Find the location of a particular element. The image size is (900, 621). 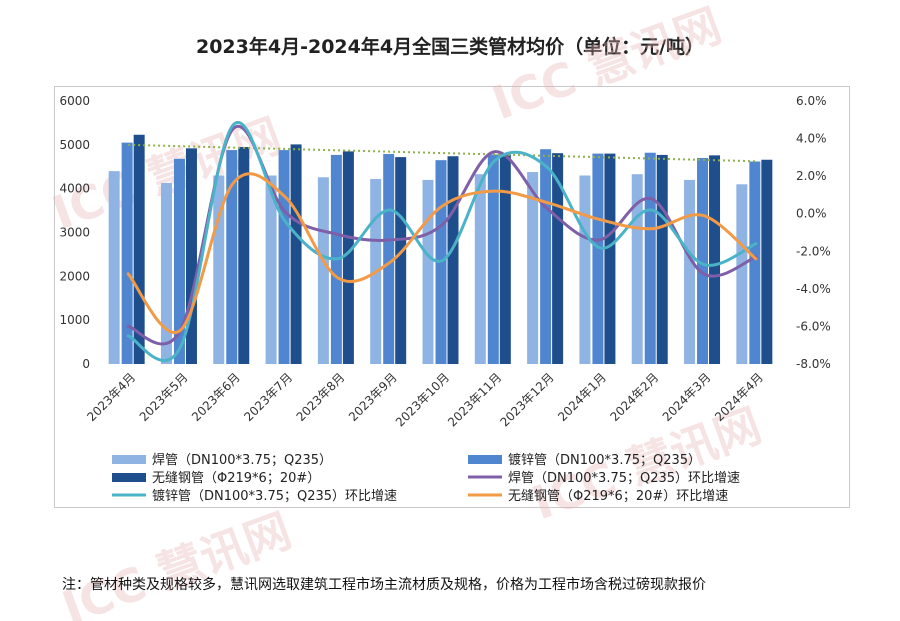

x-axis-label: 2023年8月 is located at coordinates (321, 397).